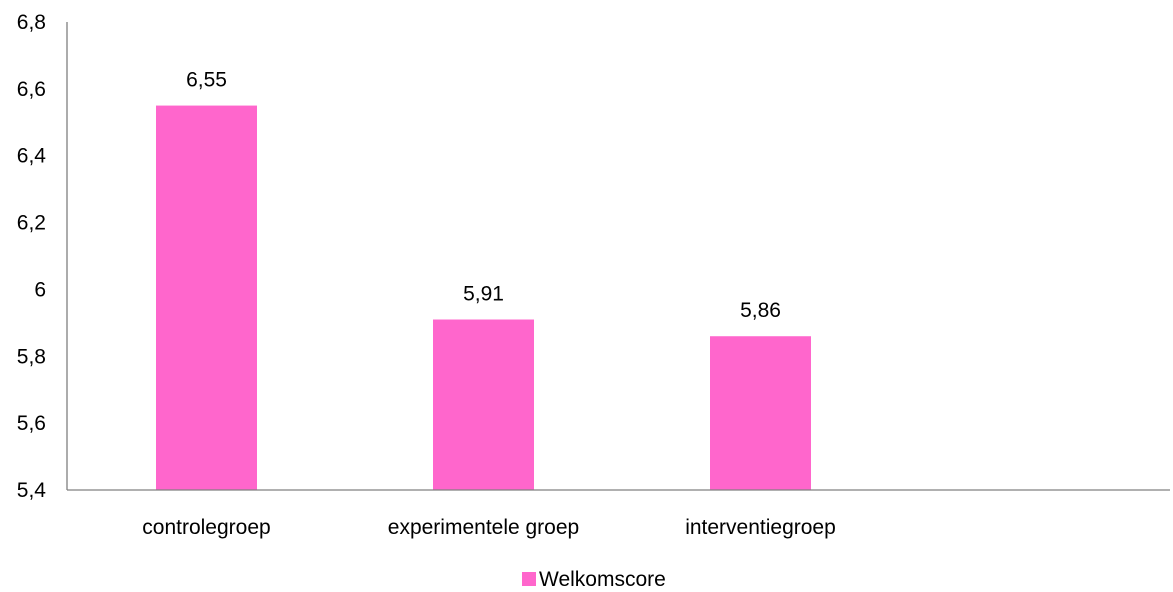 This screenshot has height=592, width=1173. What do you see at coordinates (32, 156) in the screenshot?
I see `y-tick-label: 6,4` at bounding box center [32, 156].